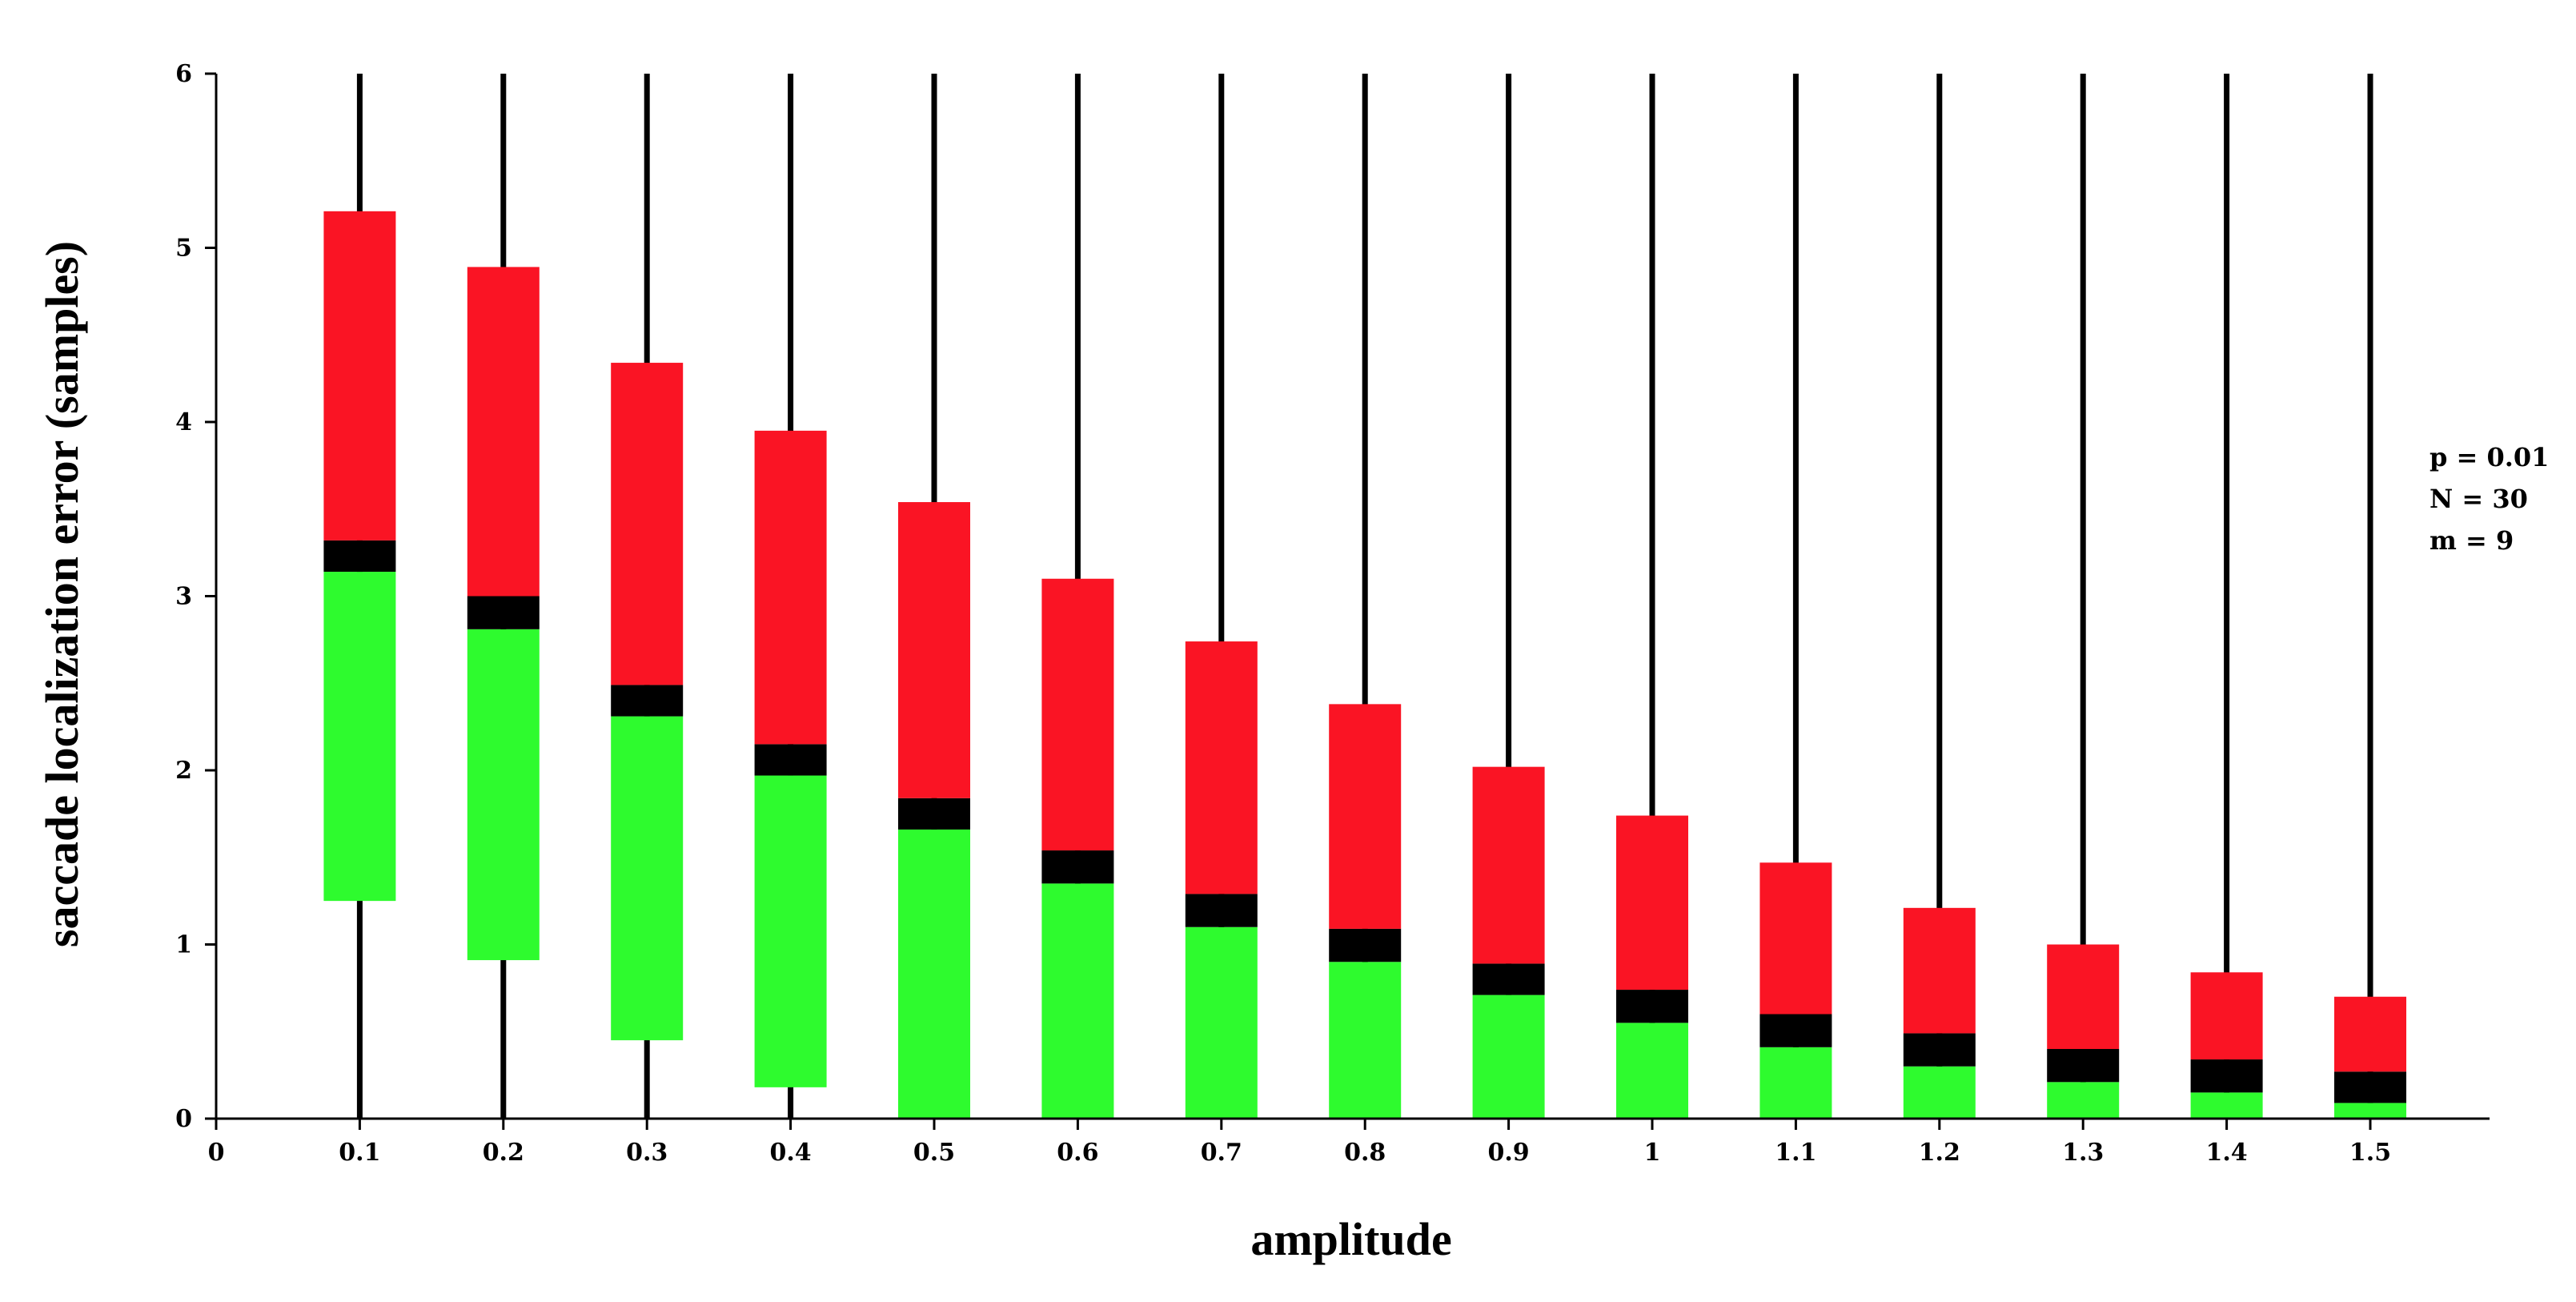  What do you see at coordinates (934, 1153) in the screenshot?
I see `x-tick-label: 0.5` at bounding box center [934, 1153].